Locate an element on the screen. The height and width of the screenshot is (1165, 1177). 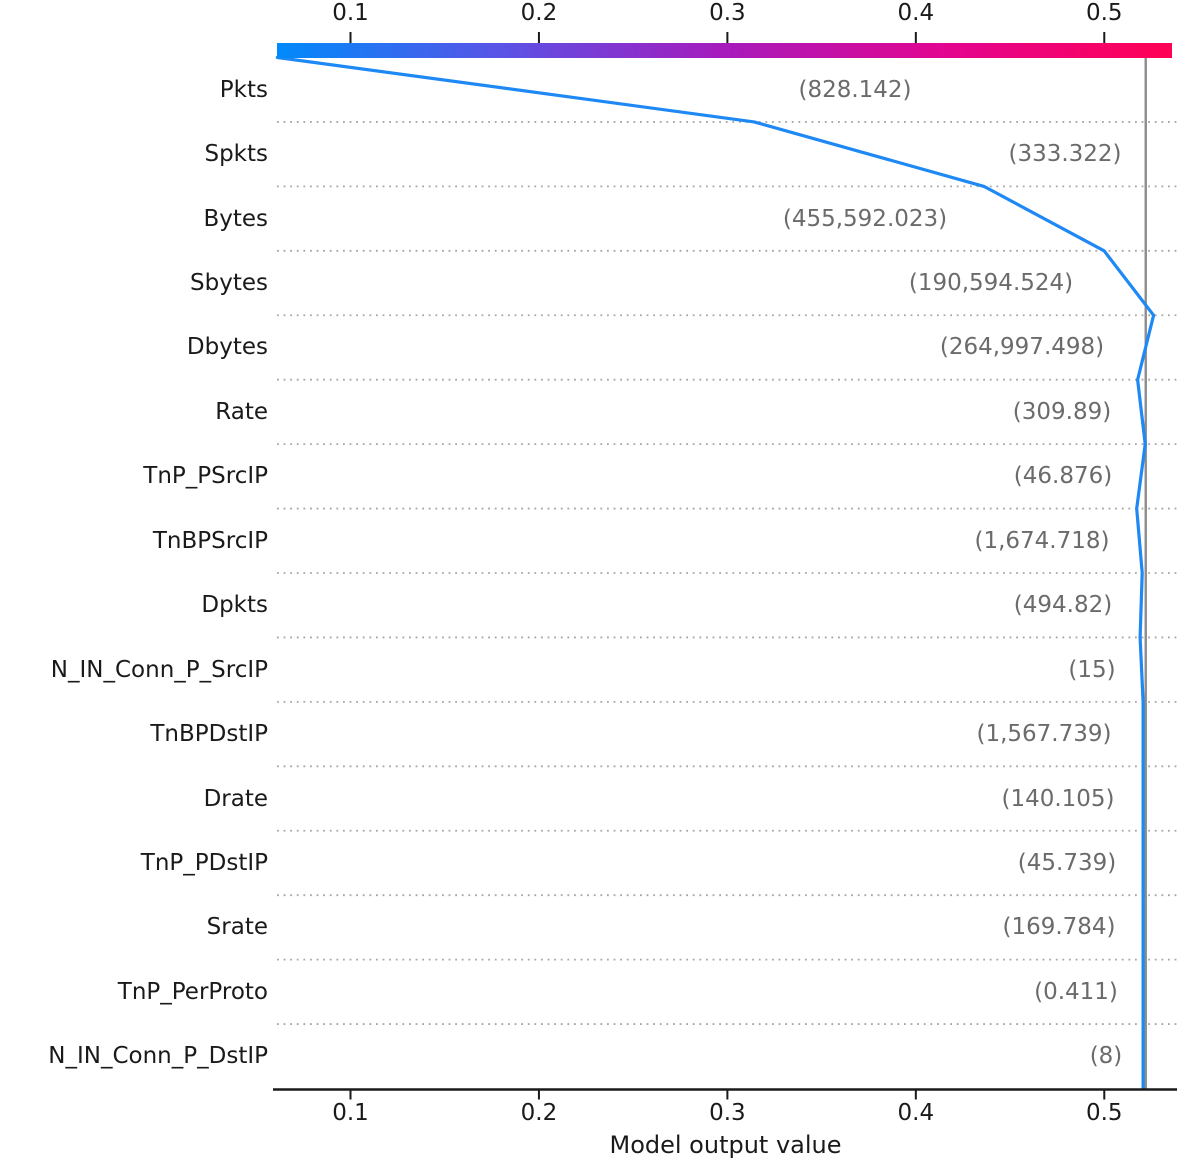
feature-value-label: (455,592.023) is located at coordinates (865, 218).